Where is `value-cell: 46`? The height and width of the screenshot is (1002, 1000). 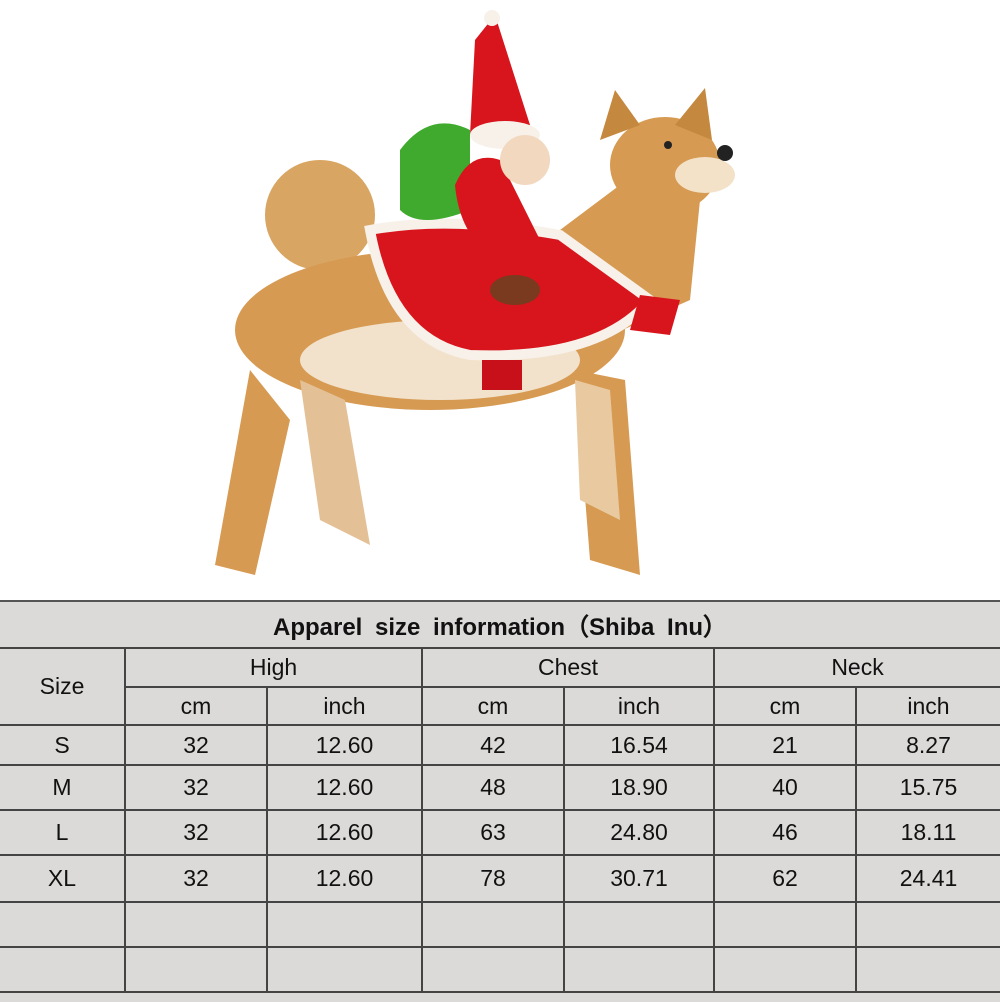
value-cell: 46 is located at coordinates (785, 832).